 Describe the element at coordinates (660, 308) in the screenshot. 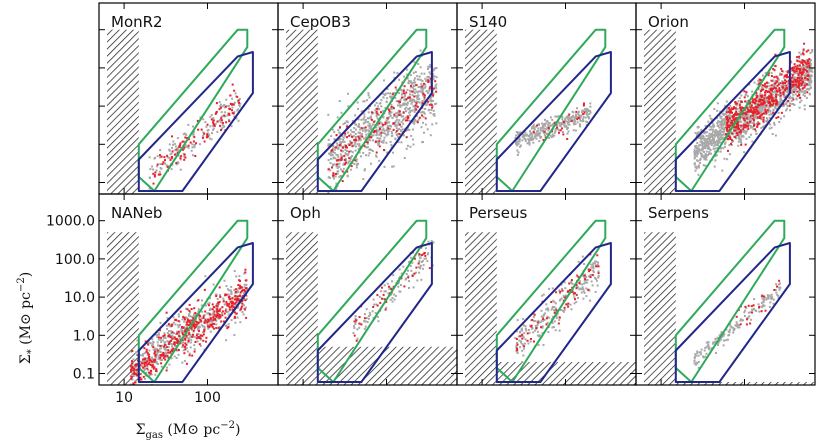

I see `hatch-region` at that location.